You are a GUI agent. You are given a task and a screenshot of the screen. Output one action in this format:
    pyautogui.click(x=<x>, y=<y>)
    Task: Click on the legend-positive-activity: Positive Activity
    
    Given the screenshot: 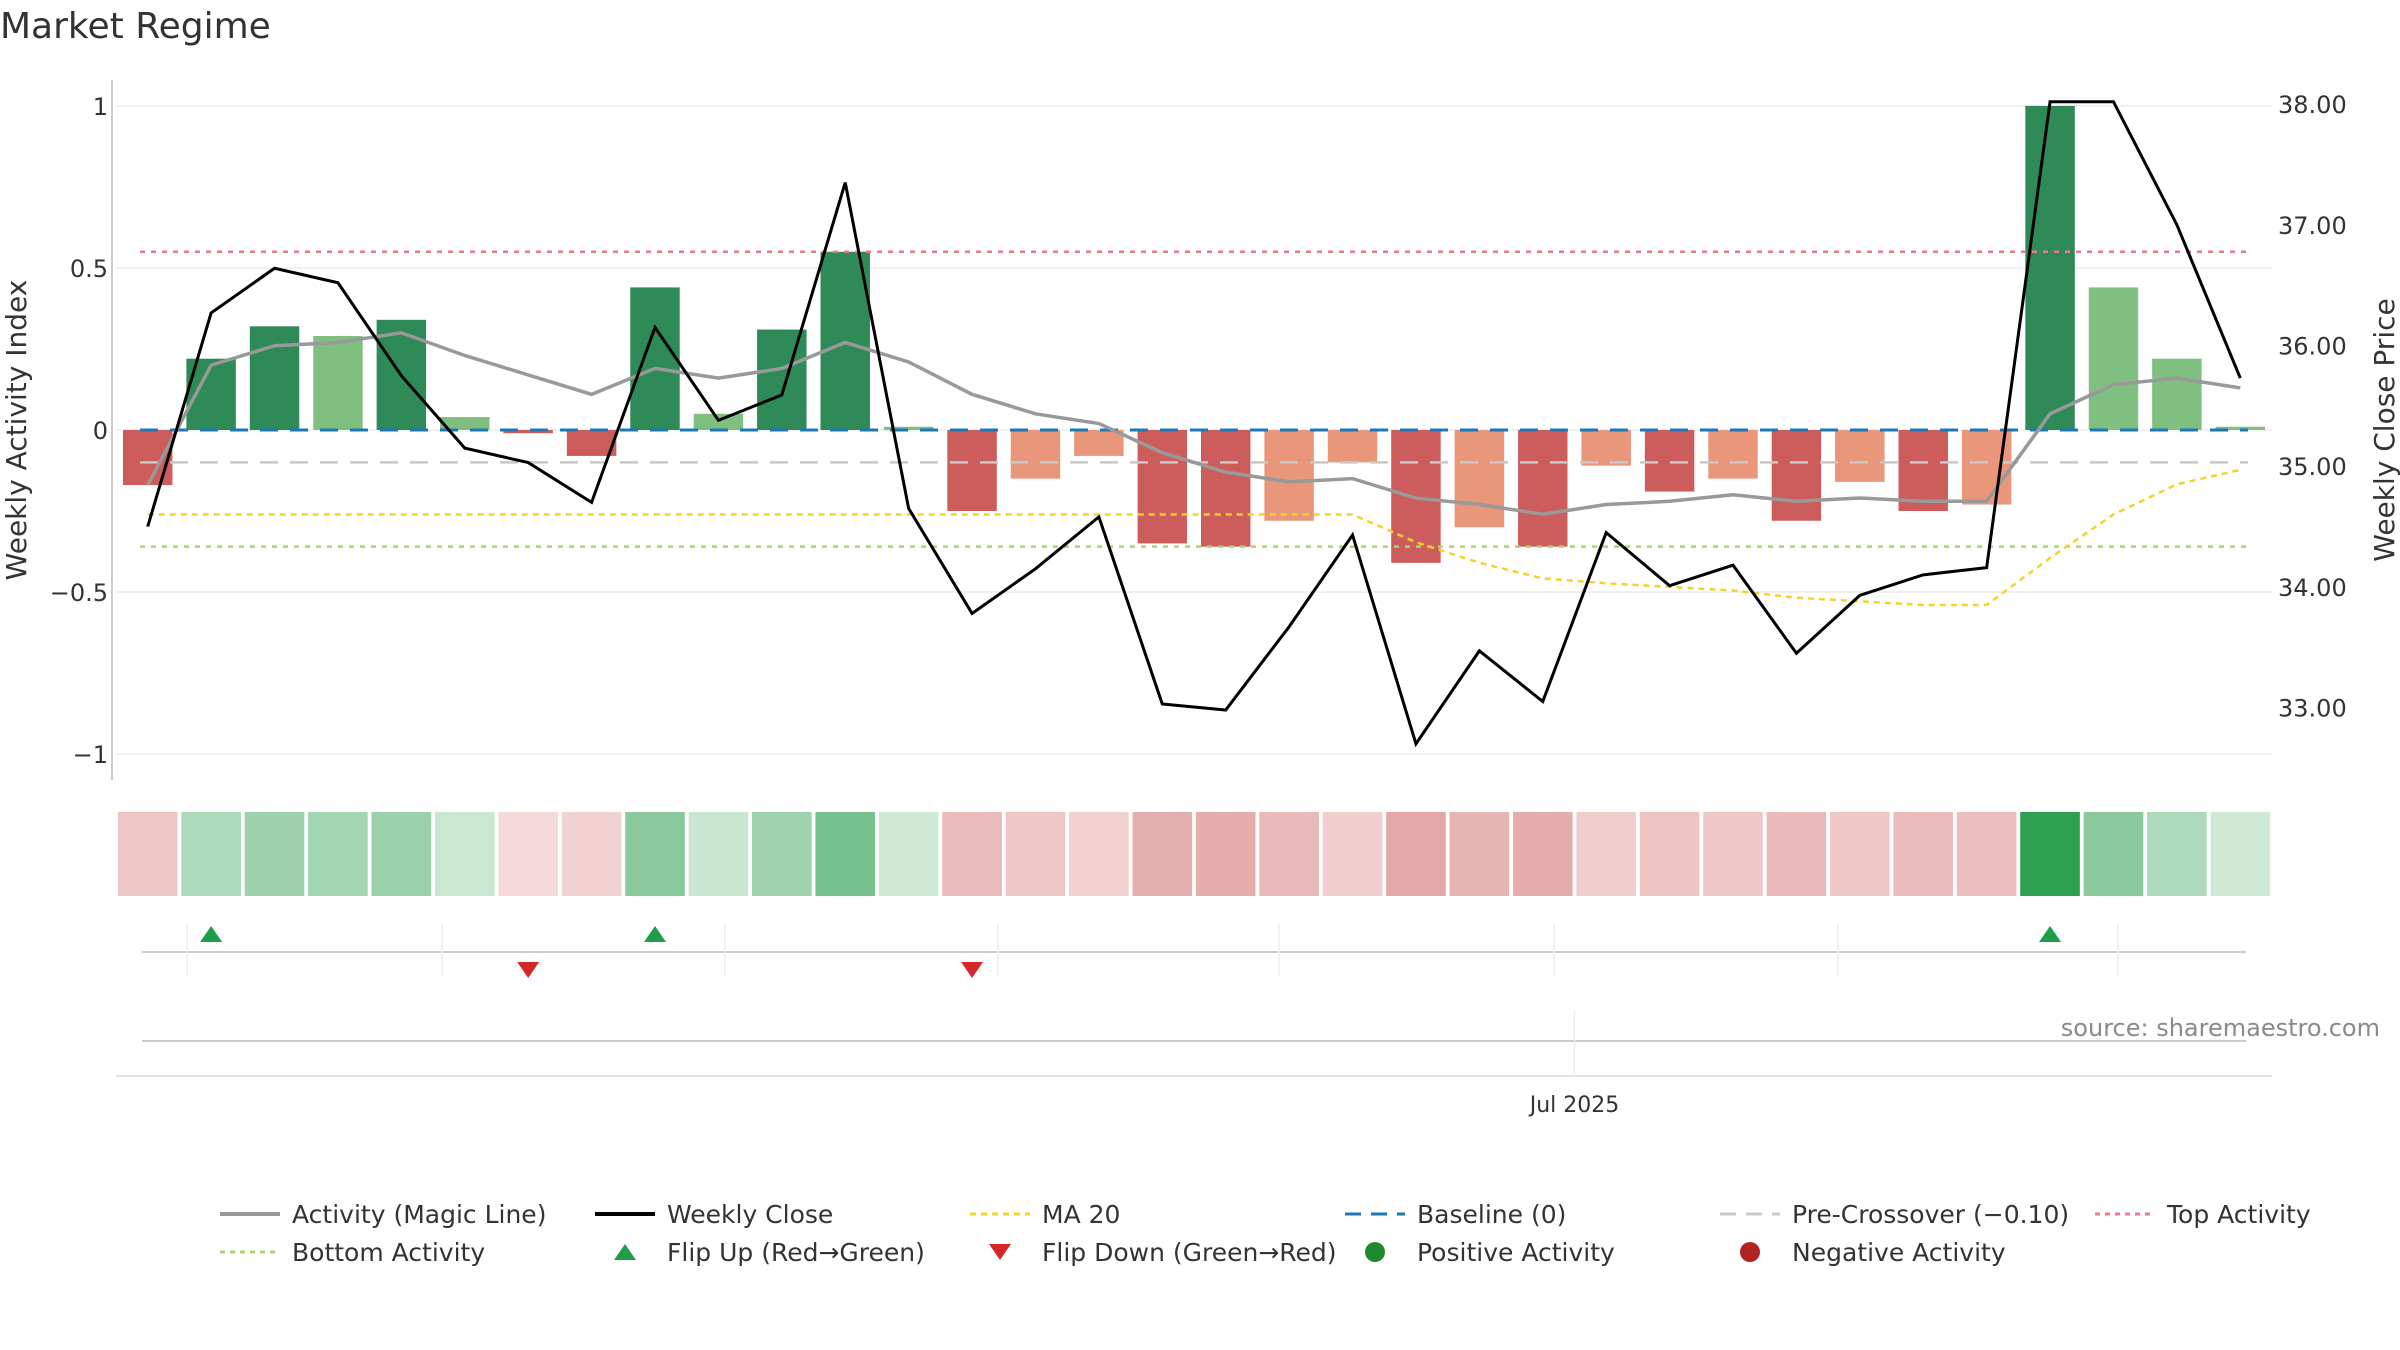 What is the action you would take?
    pyautogui.click(x=1480, y=1252)
    